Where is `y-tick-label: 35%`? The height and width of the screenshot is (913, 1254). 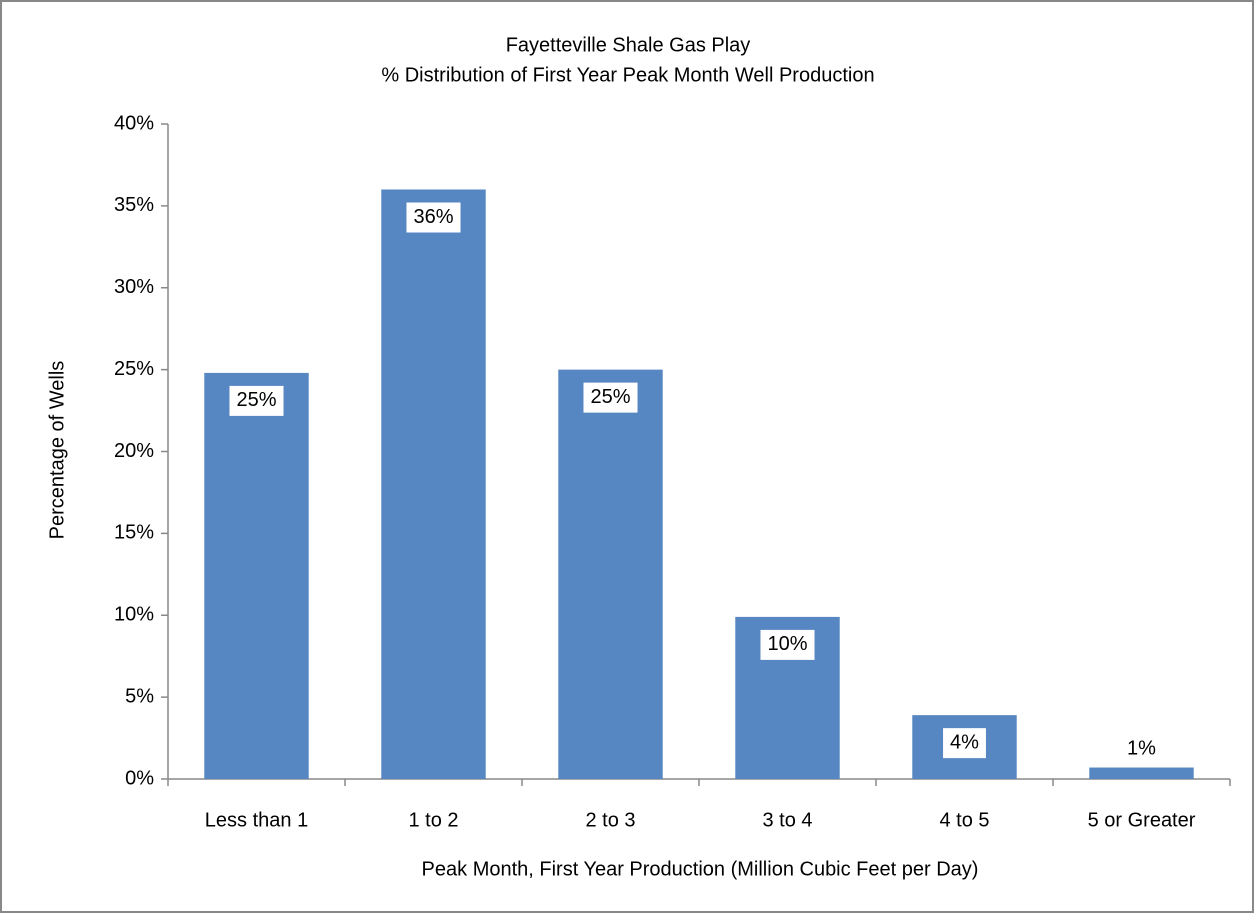 y-tick-label: 35% is located at coordinates (134, 205).